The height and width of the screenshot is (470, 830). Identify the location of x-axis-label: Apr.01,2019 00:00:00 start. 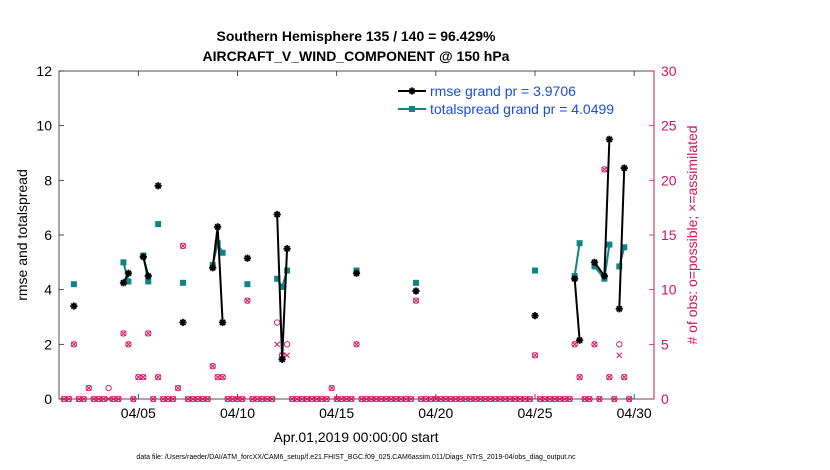
(355, 437).